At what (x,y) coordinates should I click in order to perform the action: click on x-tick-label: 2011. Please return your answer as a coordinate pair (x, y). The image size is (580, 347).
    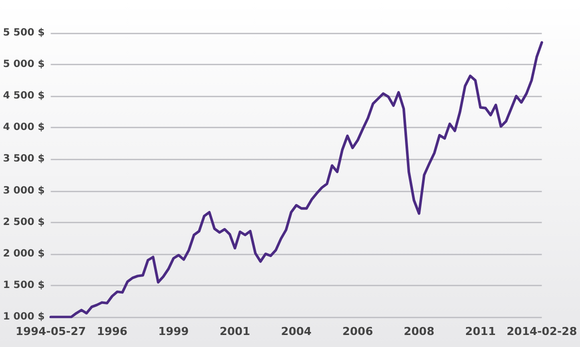
    Looking at the image, I should click on (480, 331).